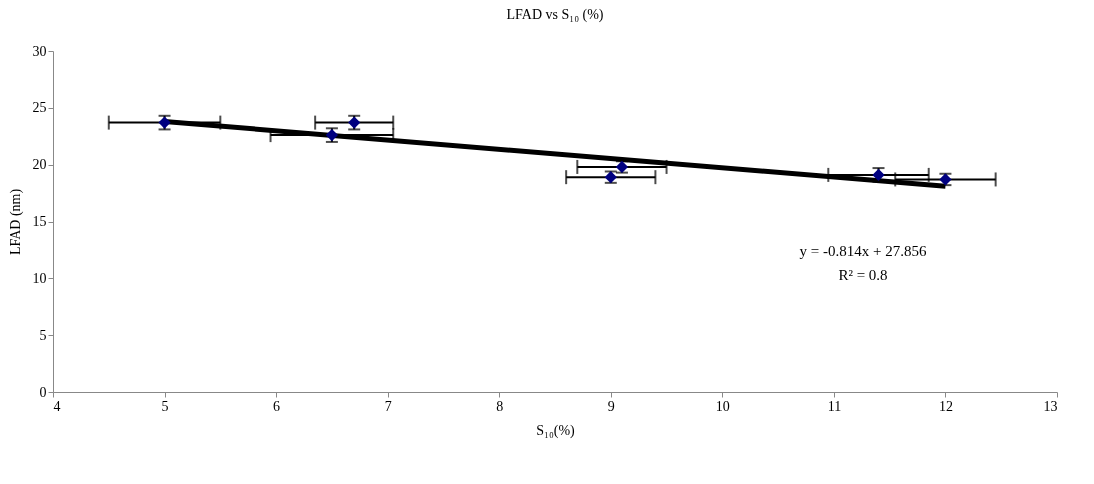 The height and width of the screenshot is (484, 1094). Describe the element at coordinates (43, 335) in the screenshot. I see `y-tick-label: 5` at that location.